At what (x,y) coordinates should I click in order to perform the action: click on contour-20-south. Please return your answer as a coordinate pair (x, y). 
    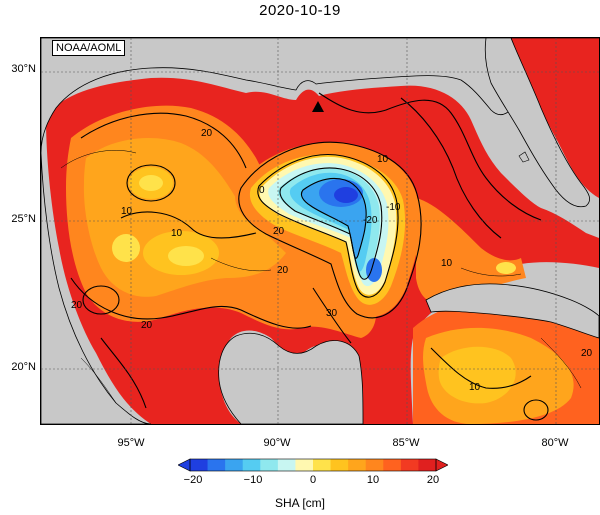
    Looking at the image, I should click on (191, 303).